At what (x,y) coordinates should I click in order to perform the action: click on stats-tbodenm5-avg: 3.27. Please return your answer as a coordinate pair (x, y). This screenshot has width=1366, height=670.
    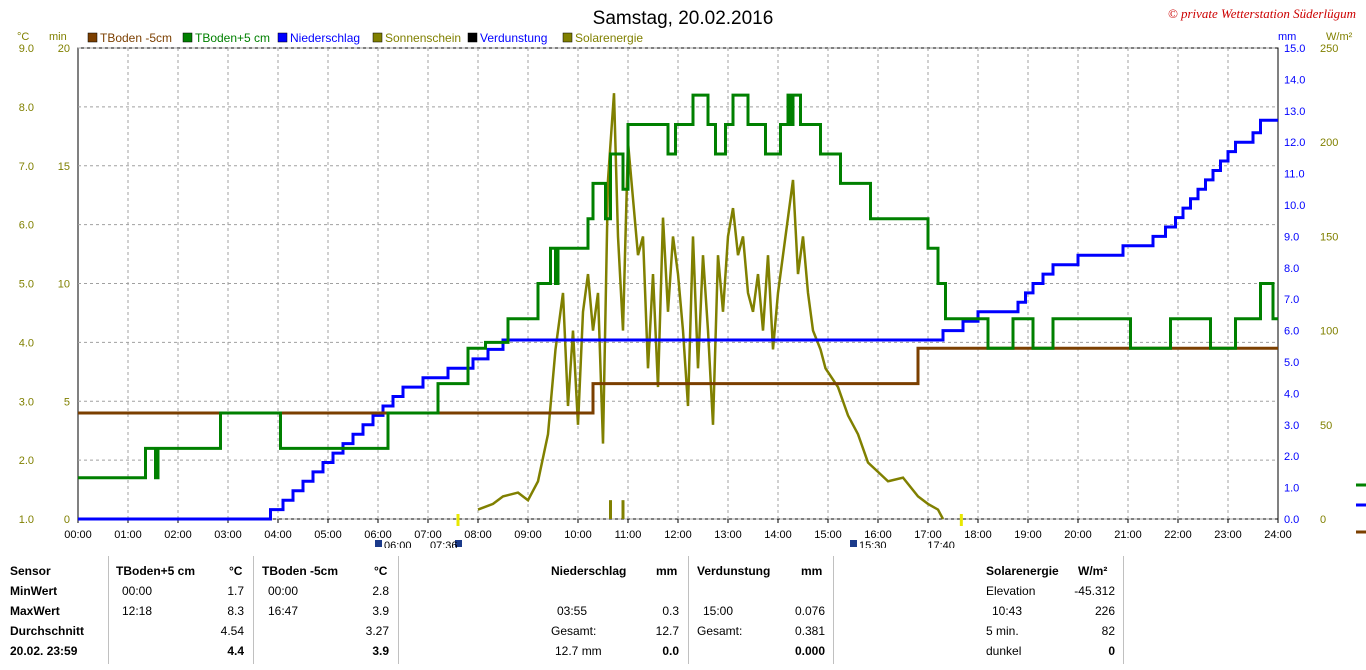
    Looking at the image, I should click on (377, 631).